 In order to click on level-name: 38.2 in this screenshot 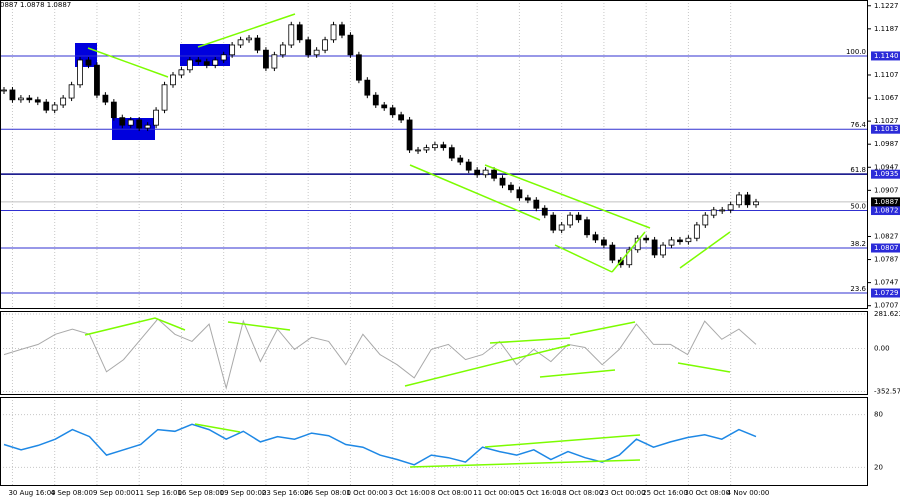, I will do `click(858, 244)`.